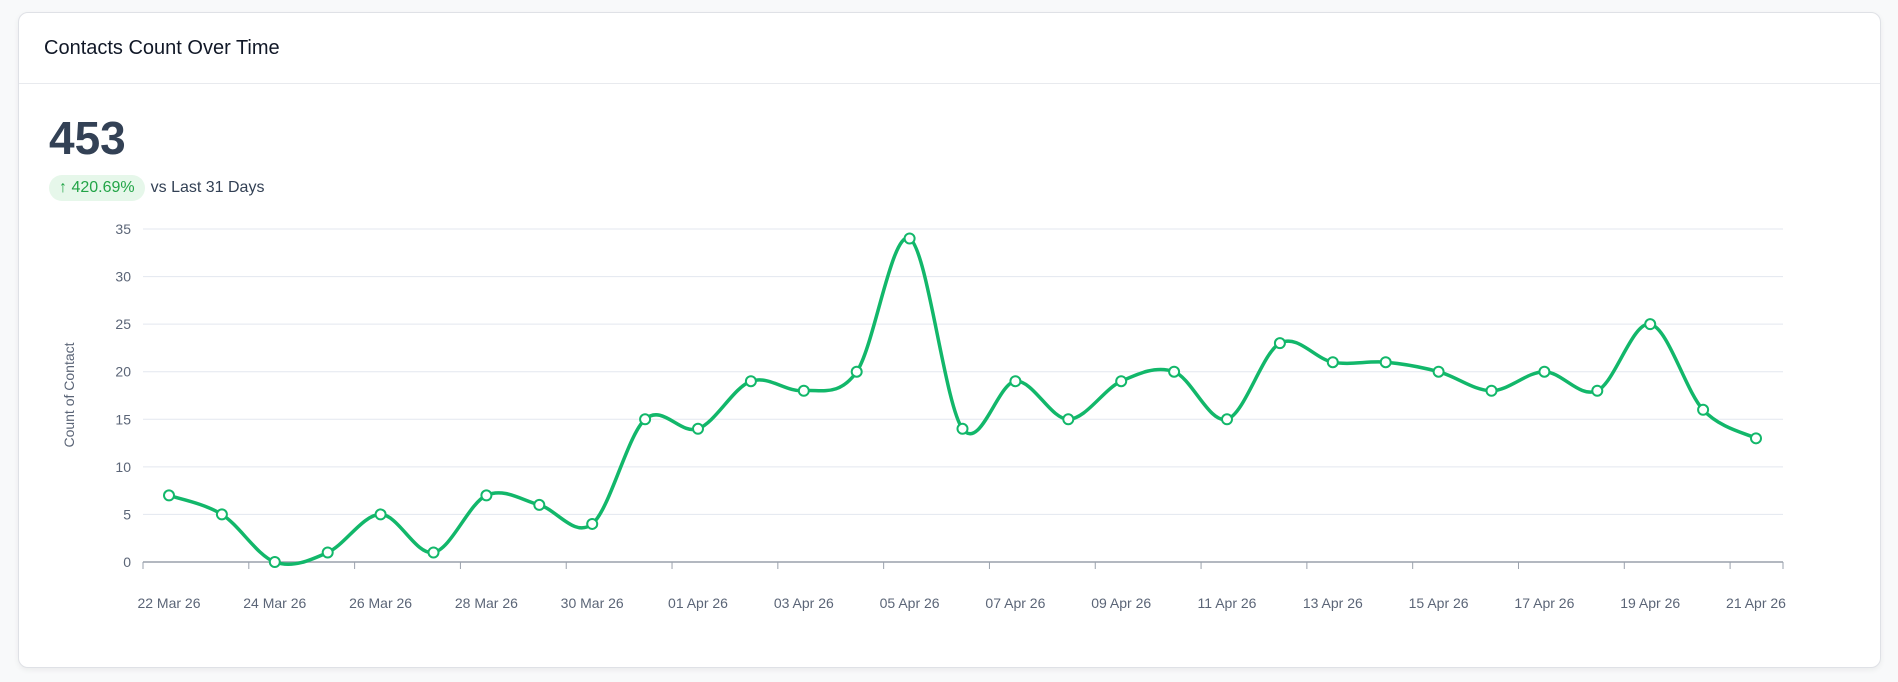 This screenshot has height=682, width=1898. Describe the element at coordinates (910, 603) in the screenshot. I see `x-tick-label: 05 Apr 26` at that location.